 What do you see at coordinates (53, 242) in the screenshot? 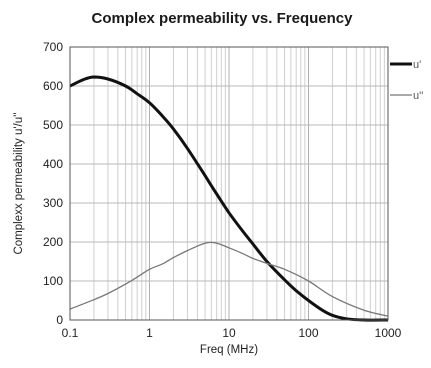
I see `y-tick-label: 200` at bounding box center [53, 242].